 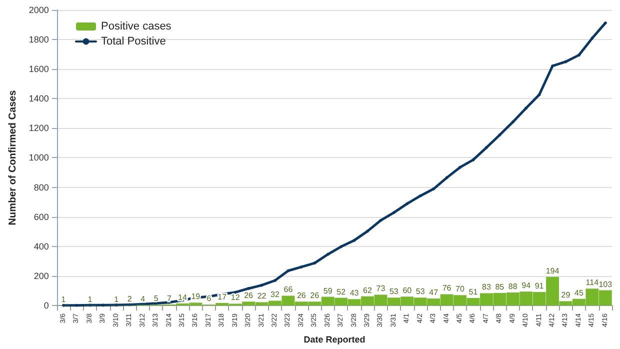 I want to click on data-label: 22, so click(x=262, y=296).